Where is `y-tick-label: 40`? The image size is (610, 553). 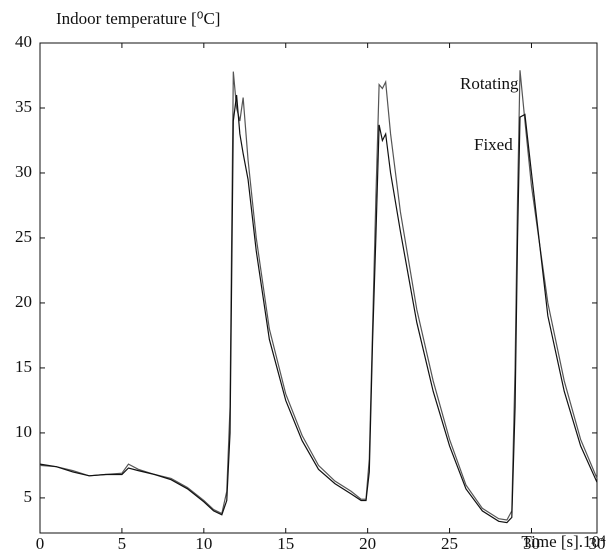 y-tick-label: 40 is located at coordinates (23, 41).